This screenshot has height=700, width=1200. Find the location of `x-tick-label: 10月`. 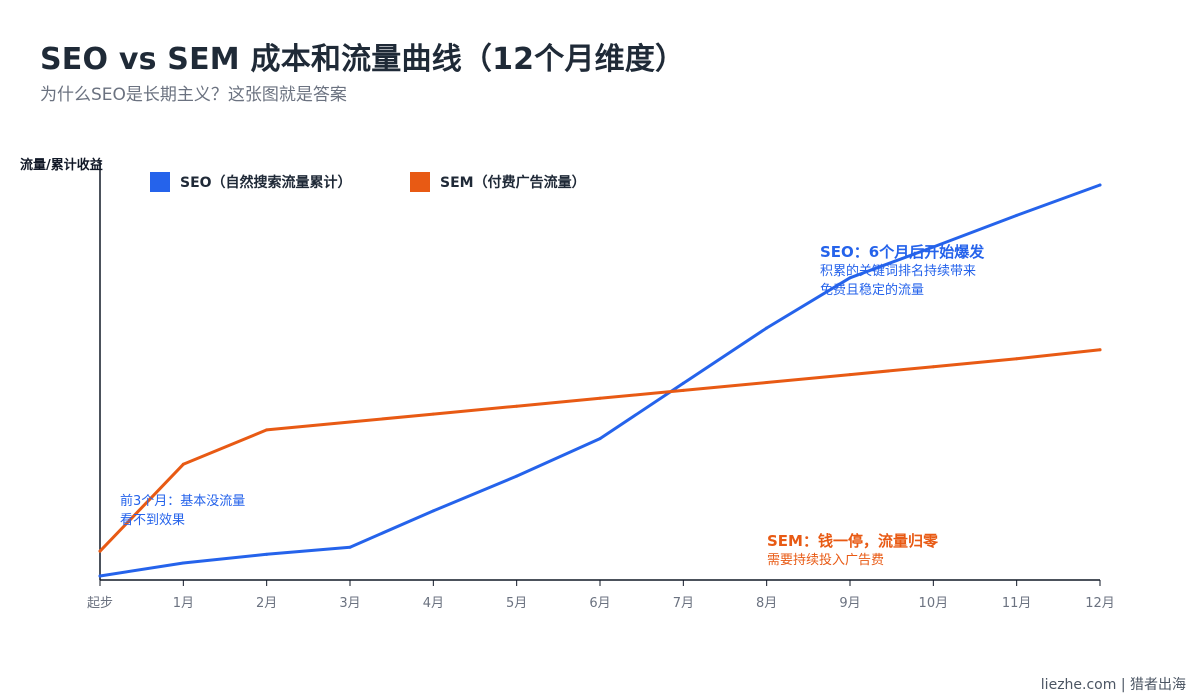

x-tick-label: 10月 is located at coordinates (934, 603).